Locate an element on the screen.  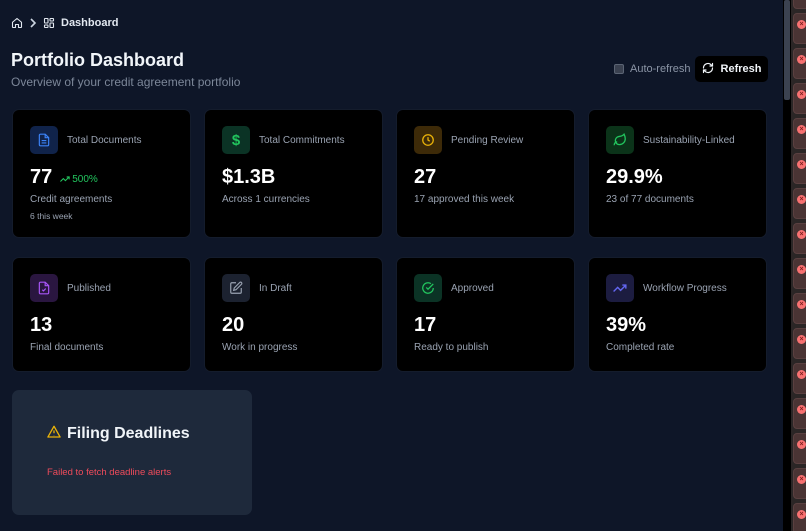
filing-deadlines-title: Filing Deadlines is located at coordinates (118, 434).